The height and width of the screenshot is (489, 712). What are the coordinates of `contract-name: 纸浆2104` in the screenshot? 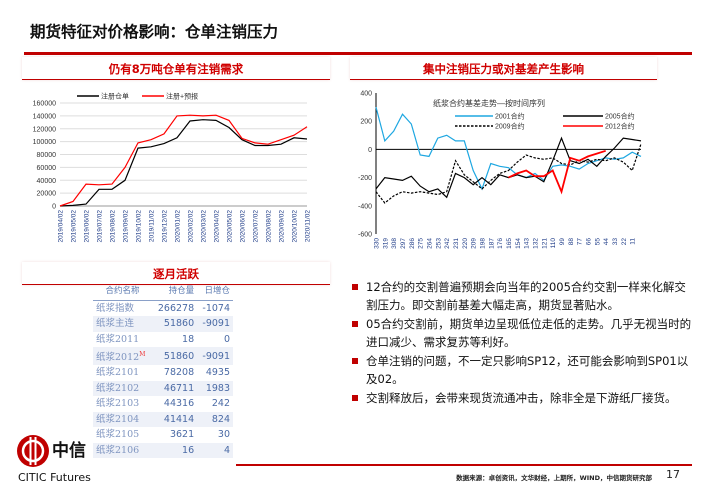 It's located at (123, 419).